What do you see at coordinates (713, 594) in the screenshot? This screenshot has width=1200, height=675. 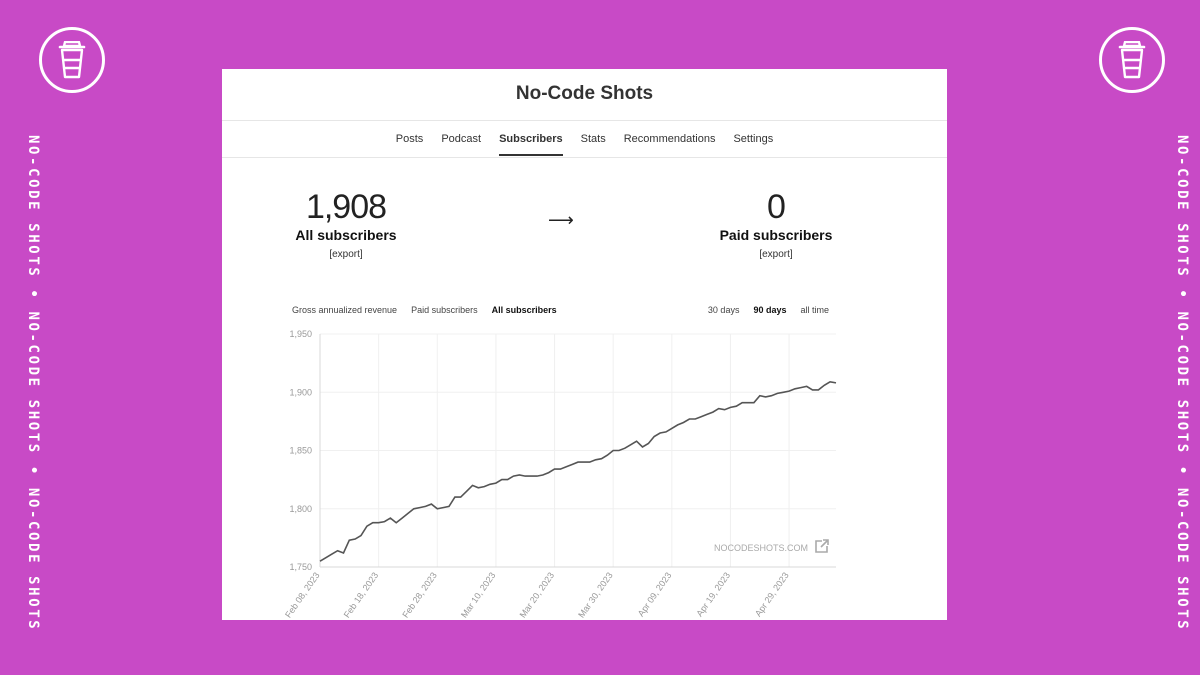 I see `x-tick-label: Apr 19, 2023` at bounding box center [713, 594].